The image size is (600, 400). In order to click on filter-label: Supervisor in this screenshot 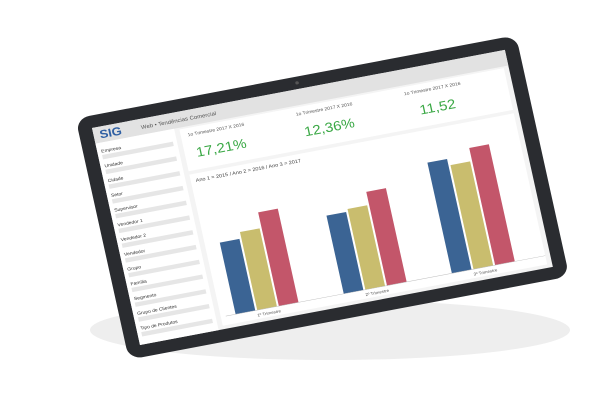, I will do `click(126, 209)`.